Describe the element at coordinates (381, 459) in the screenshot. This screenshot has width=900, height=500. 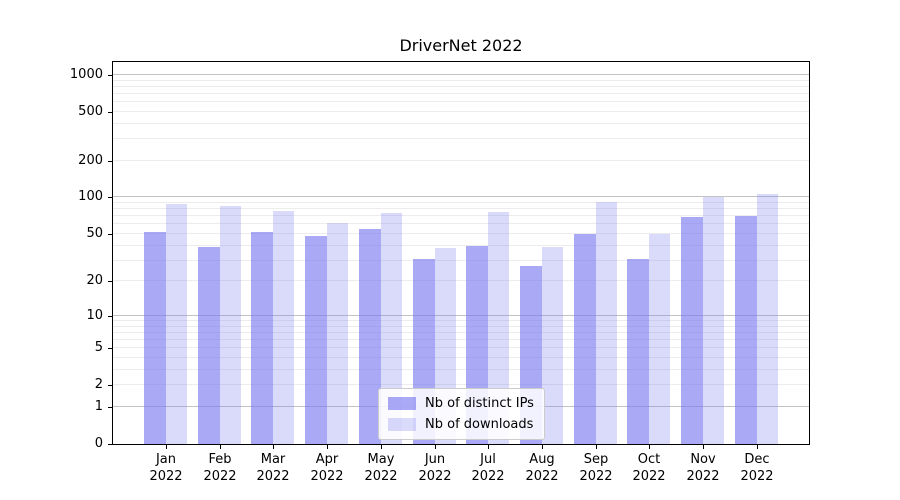
I see `x-tick-label-line: May` at that location.